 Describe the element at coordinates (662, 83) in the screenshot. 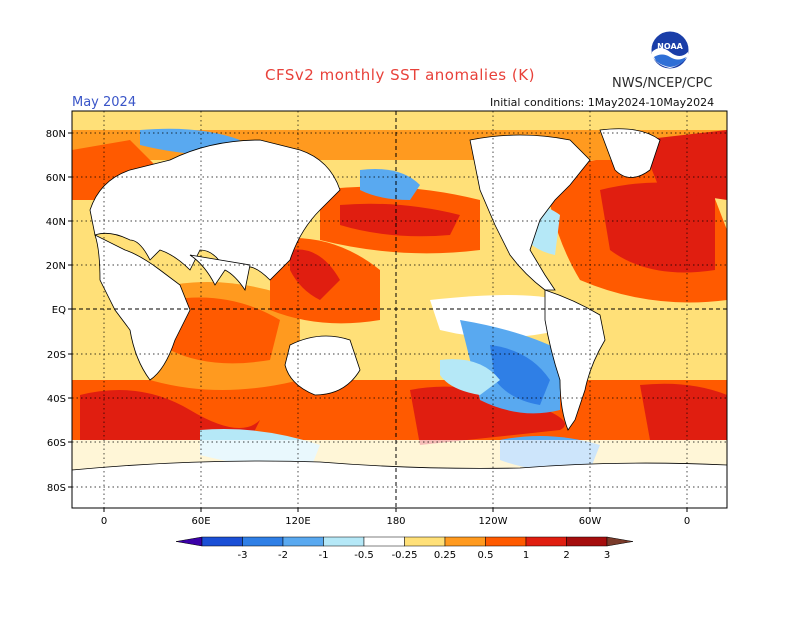

I see `agency-label: NWS/NCEP/CPC` at that location.